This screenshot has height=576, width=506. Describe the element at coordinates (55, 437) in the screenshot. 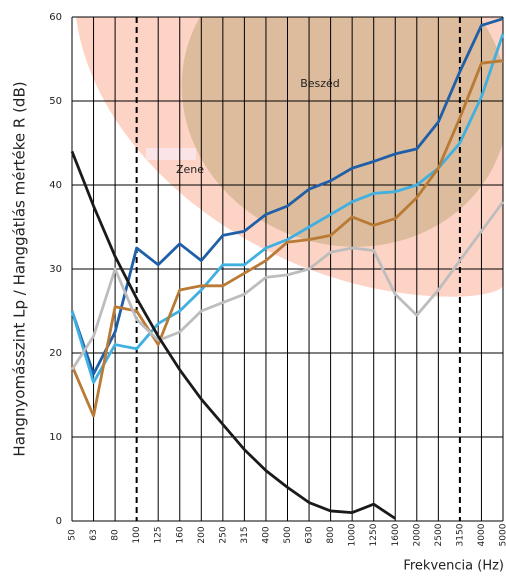

I see `y-tick-label: 10` at that location.